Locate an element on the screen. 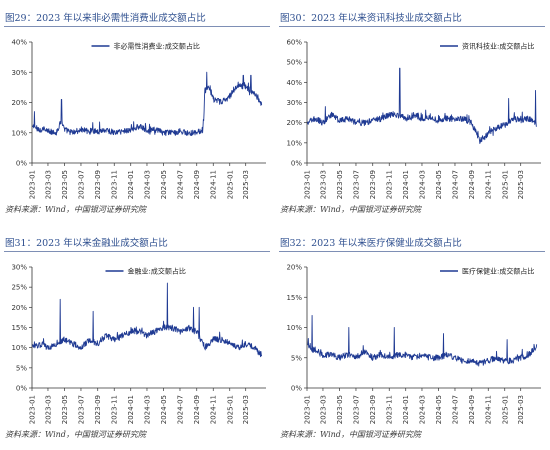  y-tick-label: 50% is located at coordinates (294, 63).